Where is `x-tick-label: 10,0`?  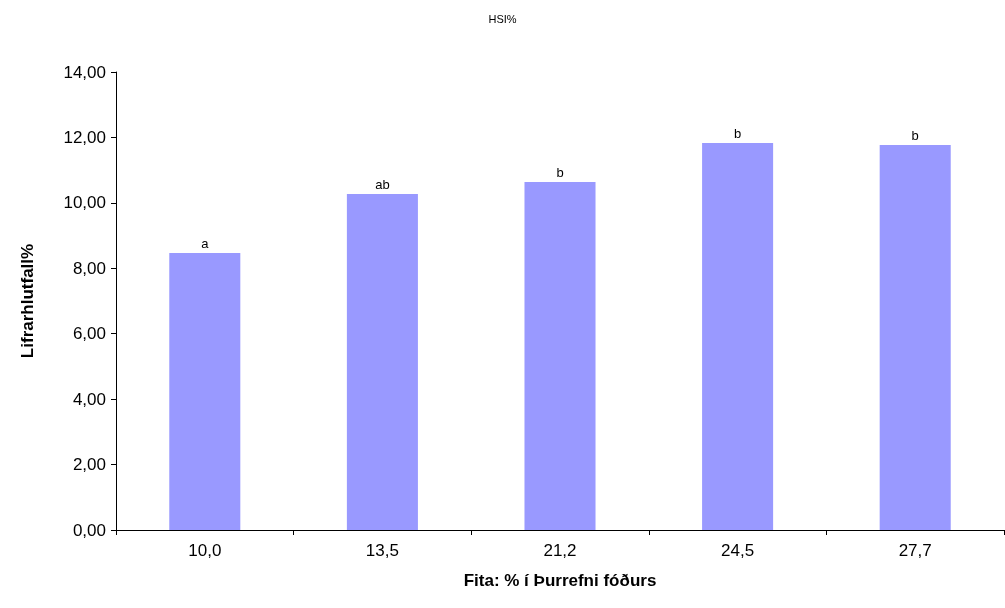 x-tick-label: 10,0 is located at coordinates (205, 550).